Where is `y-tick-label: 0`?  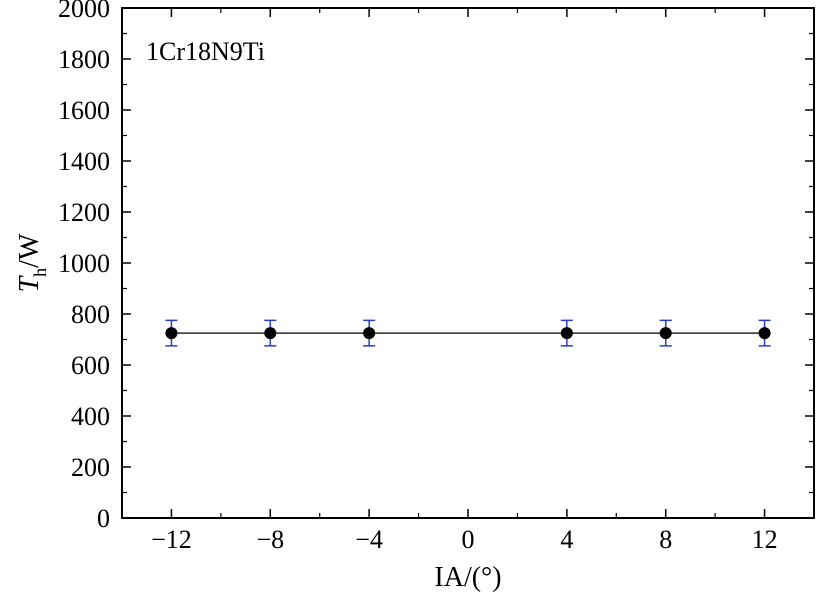
y-tick-label: 0 is located at coordinates (103, 518).